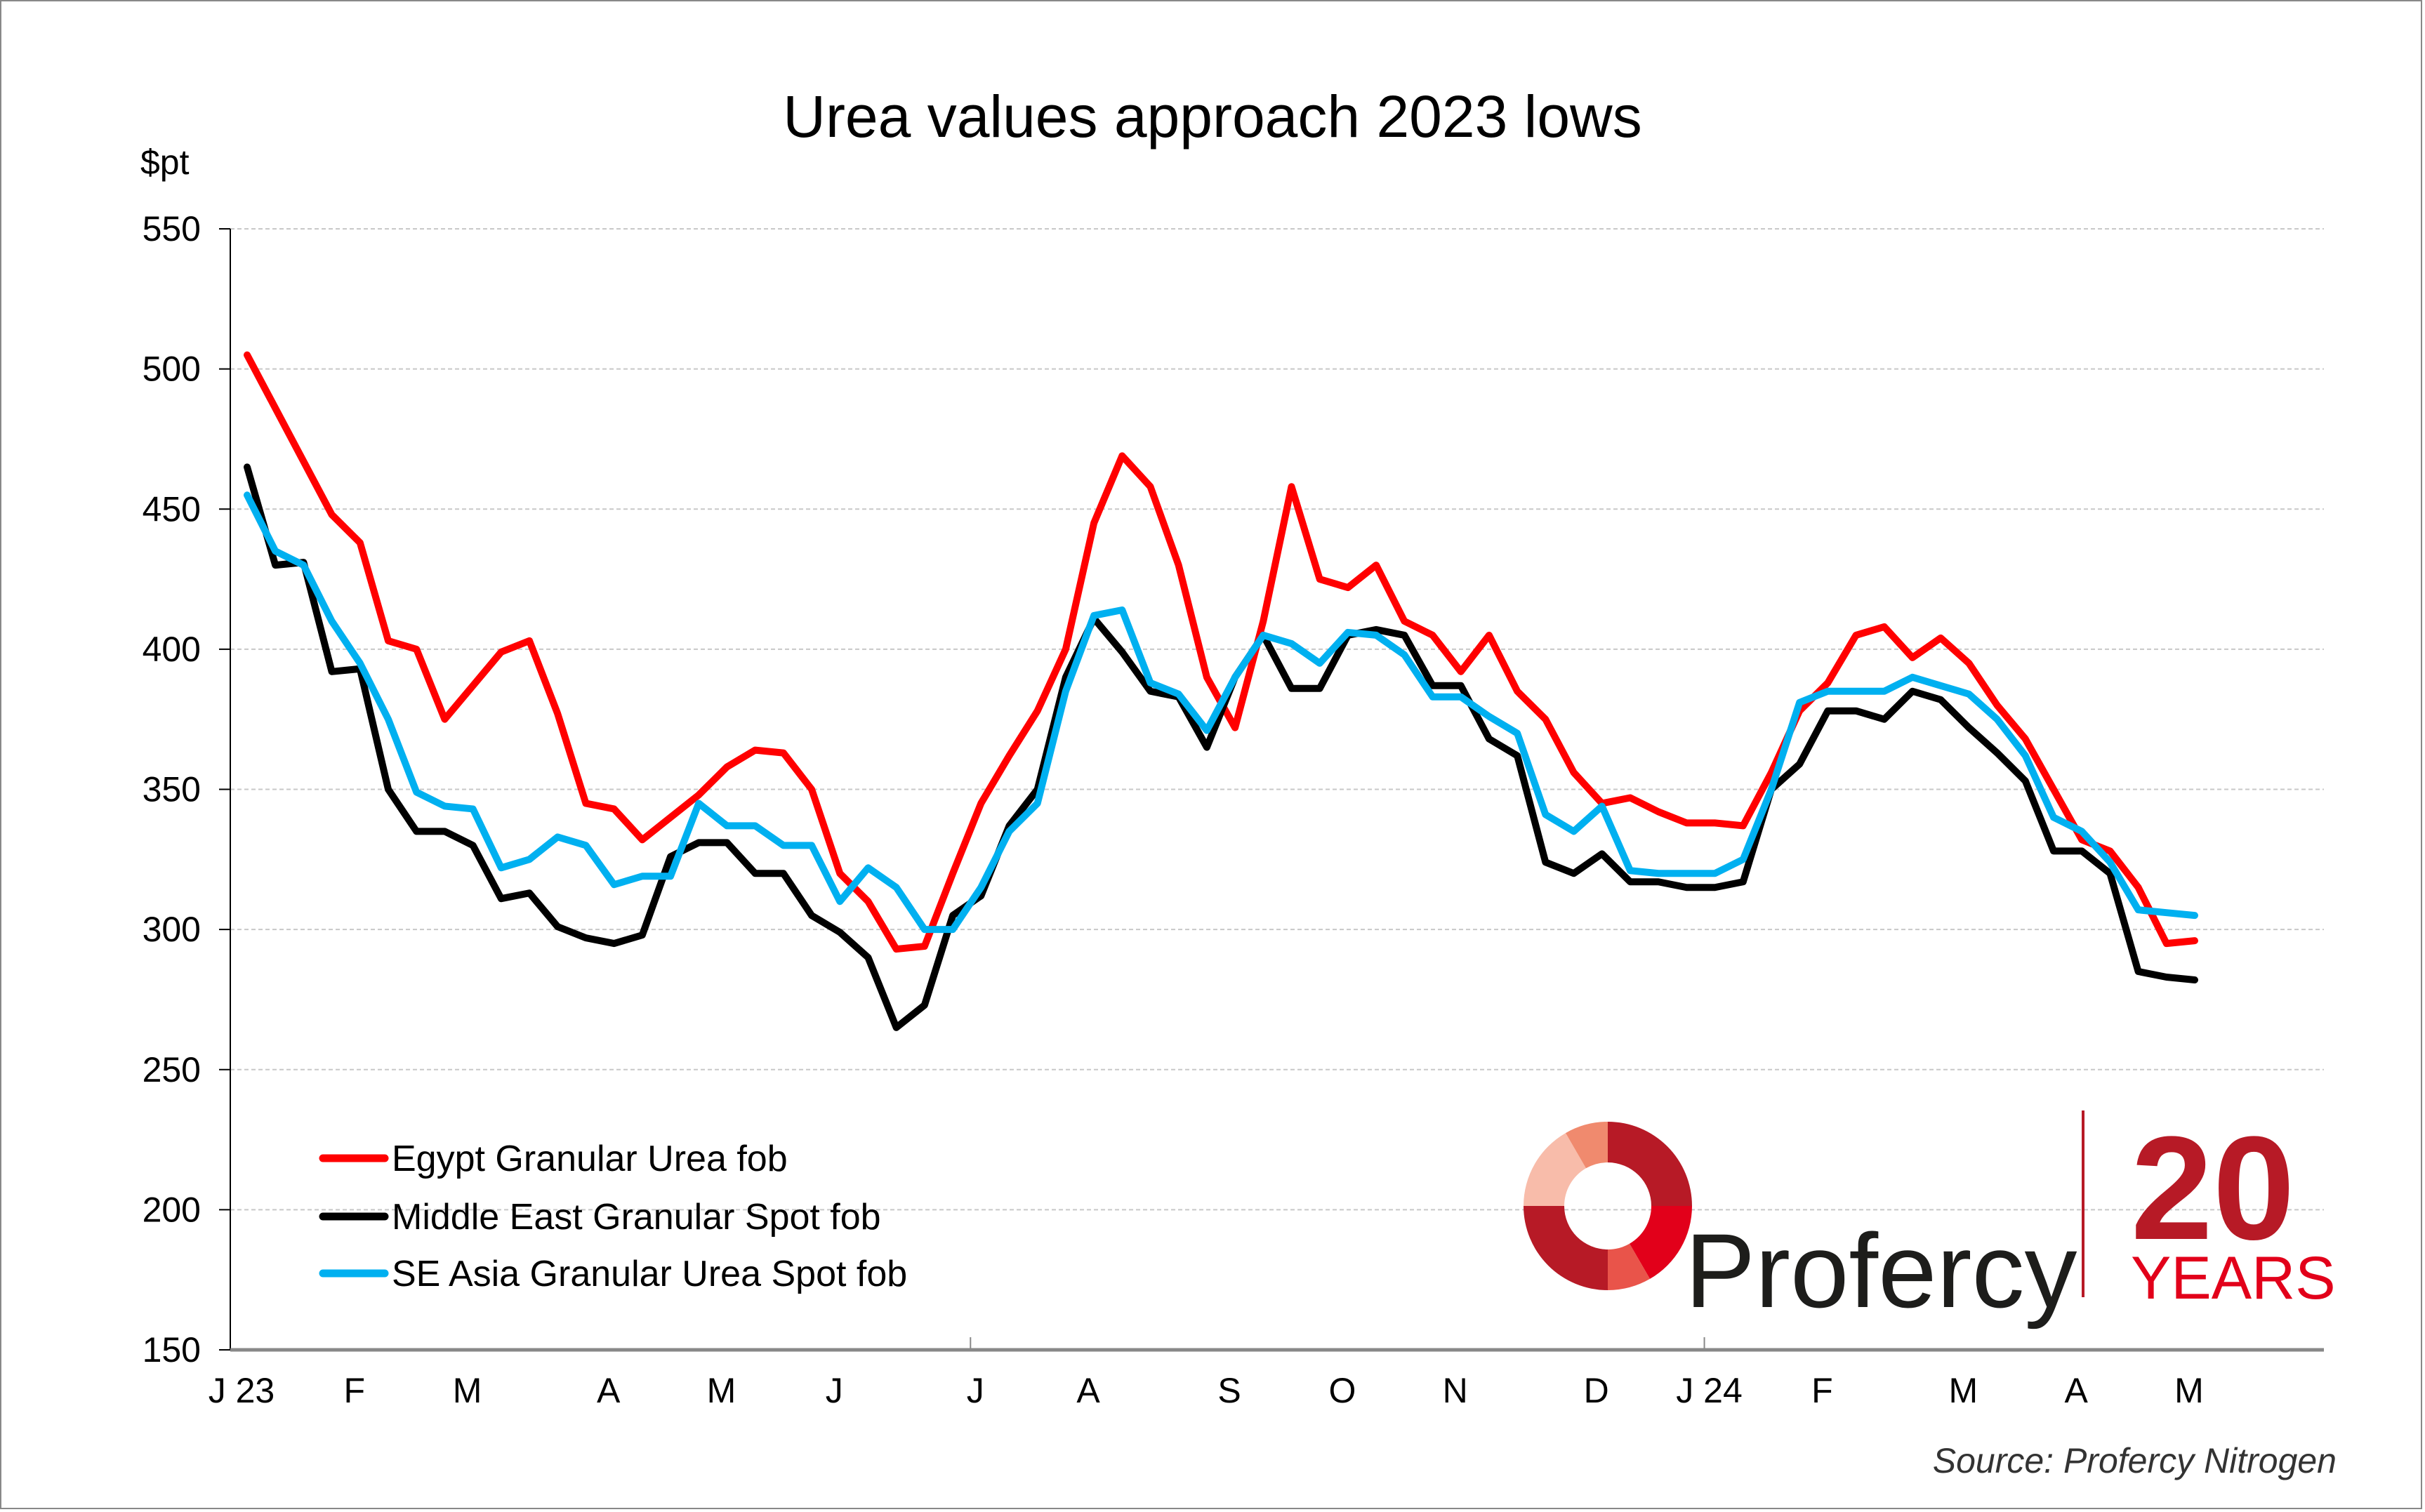 The width and height of the screenshot is (2425, 1512). What do you see at coordinates (1229, 1390) in the screenshot?
I see `x-tick-label: S` at bounding box center [1229, 1390].